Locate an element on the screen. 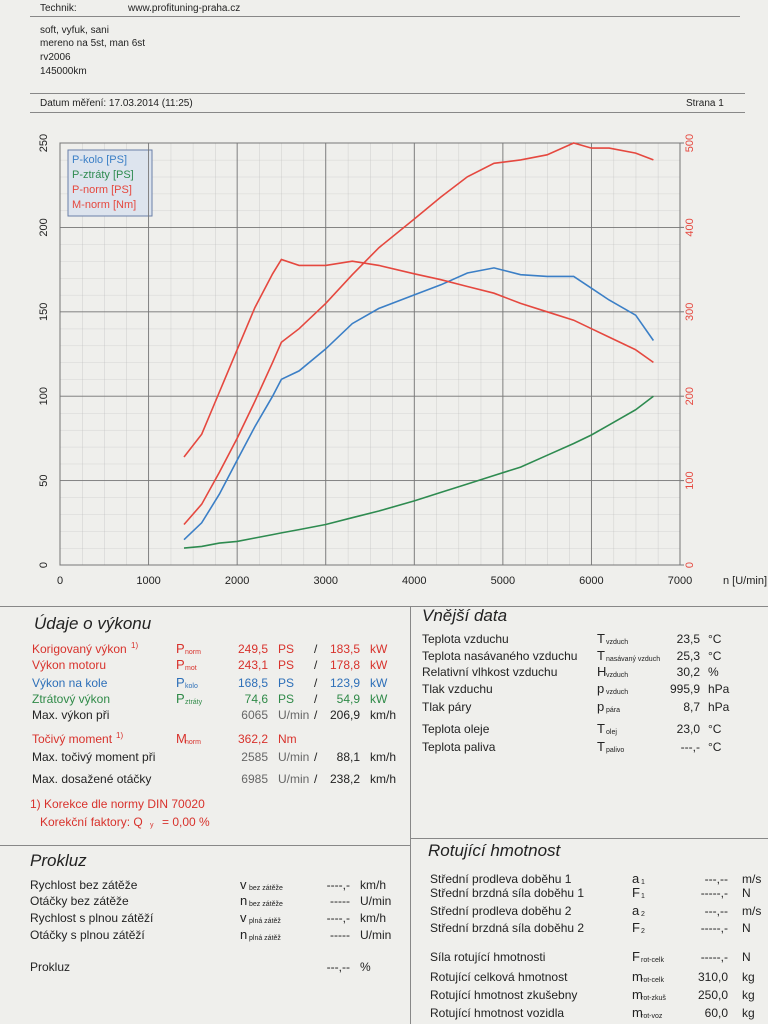 The height and width of the screenshot is (1024, 768). row-symbol-sub: vzduch is located at coordinates (617, 675).